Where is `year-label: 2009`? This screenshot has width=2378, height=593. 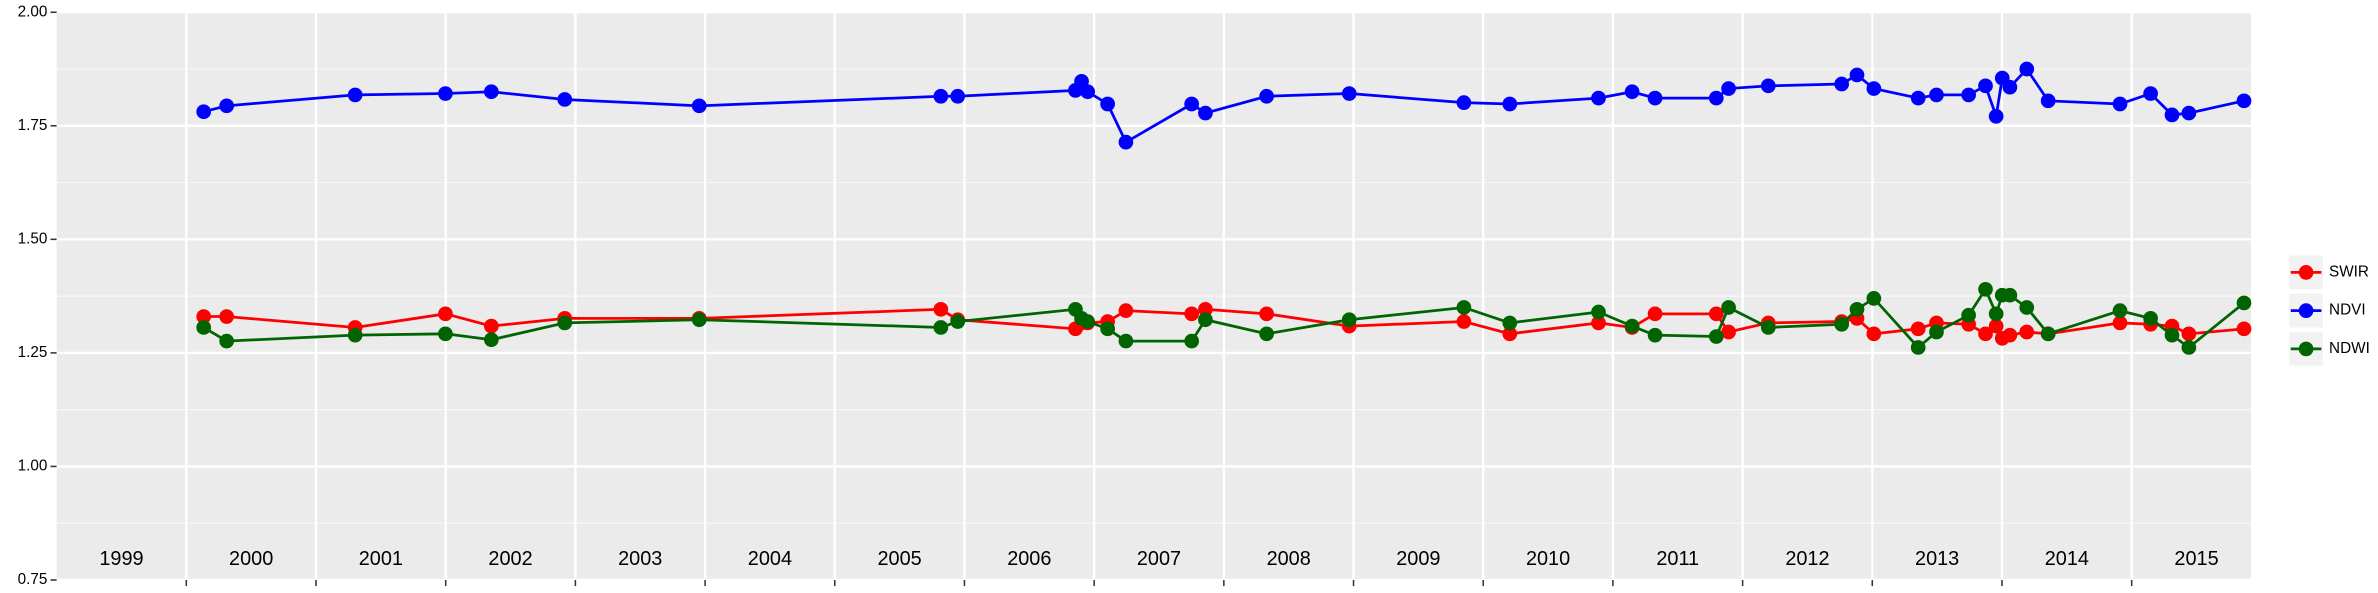
year-label: 2009 is located at coordinates (1418, 559).